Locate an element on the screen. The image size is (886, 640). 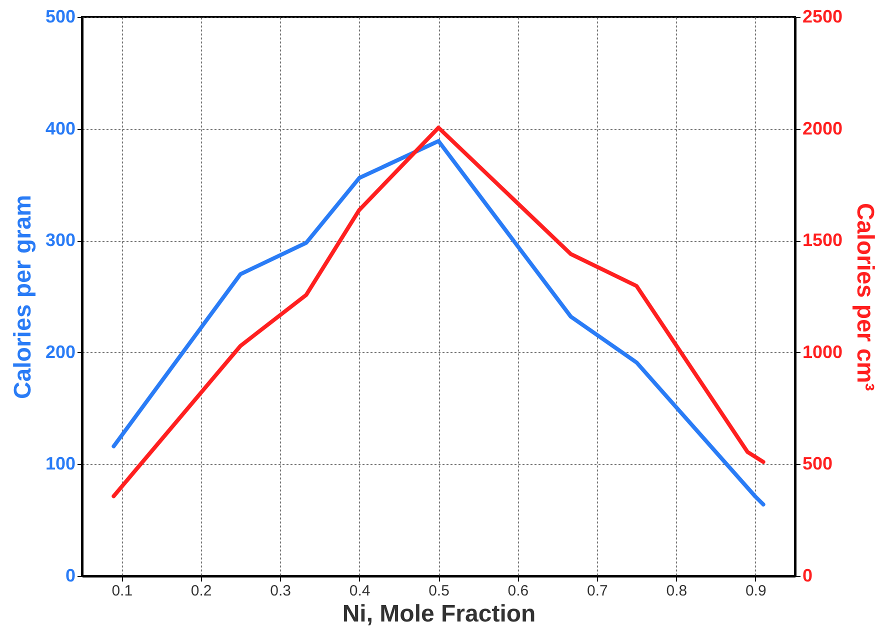
y2-tick-label: 0 is located at coordinates (807, 576).